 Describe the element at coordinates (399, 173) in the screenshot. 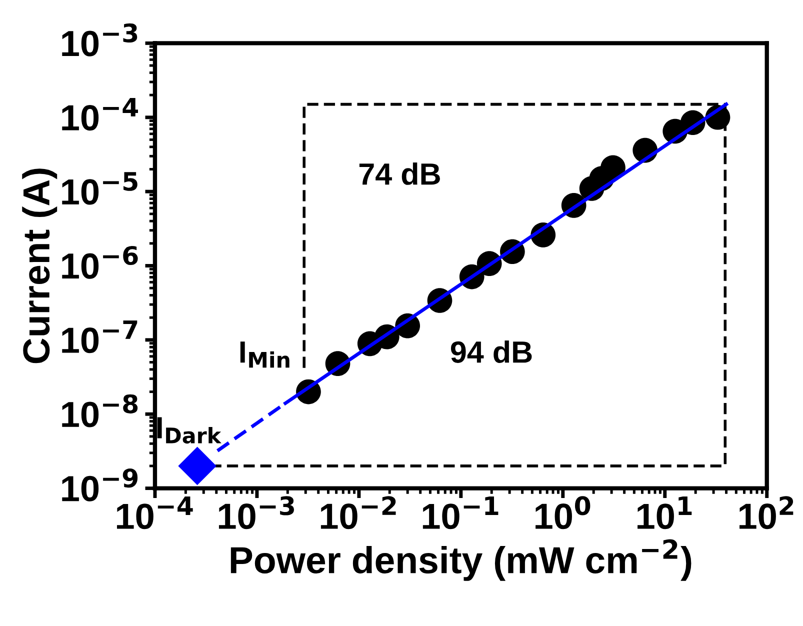

I see `annotation: 74 dB` at that location.